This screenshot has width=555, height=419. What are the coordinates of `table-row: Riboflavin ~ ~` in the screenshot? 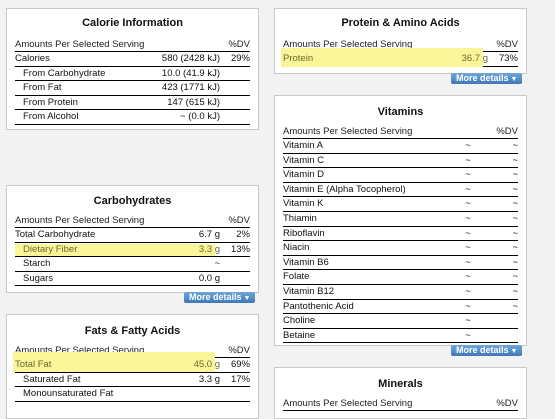 It's located at (400, 234).